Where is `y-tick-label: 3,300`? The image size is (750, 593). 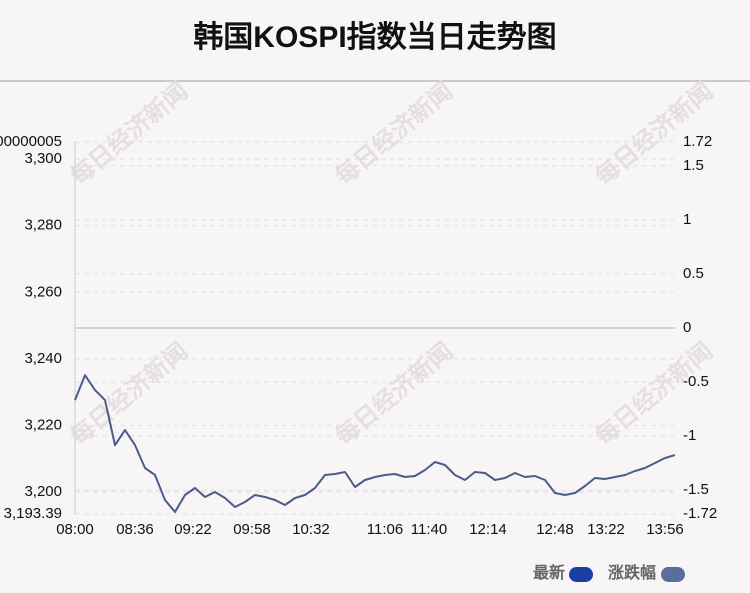
y-tick-label: 3,300 is located at coordinates (43, 158).